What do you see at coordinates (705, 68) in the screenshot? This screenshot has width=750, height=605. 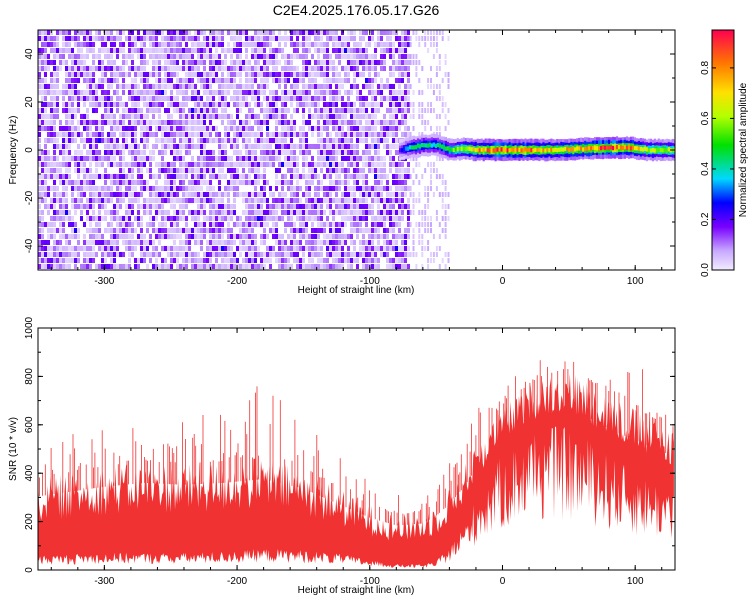 I see `colorbar-tick-label: 0.8` at bounding box center [705, 68].